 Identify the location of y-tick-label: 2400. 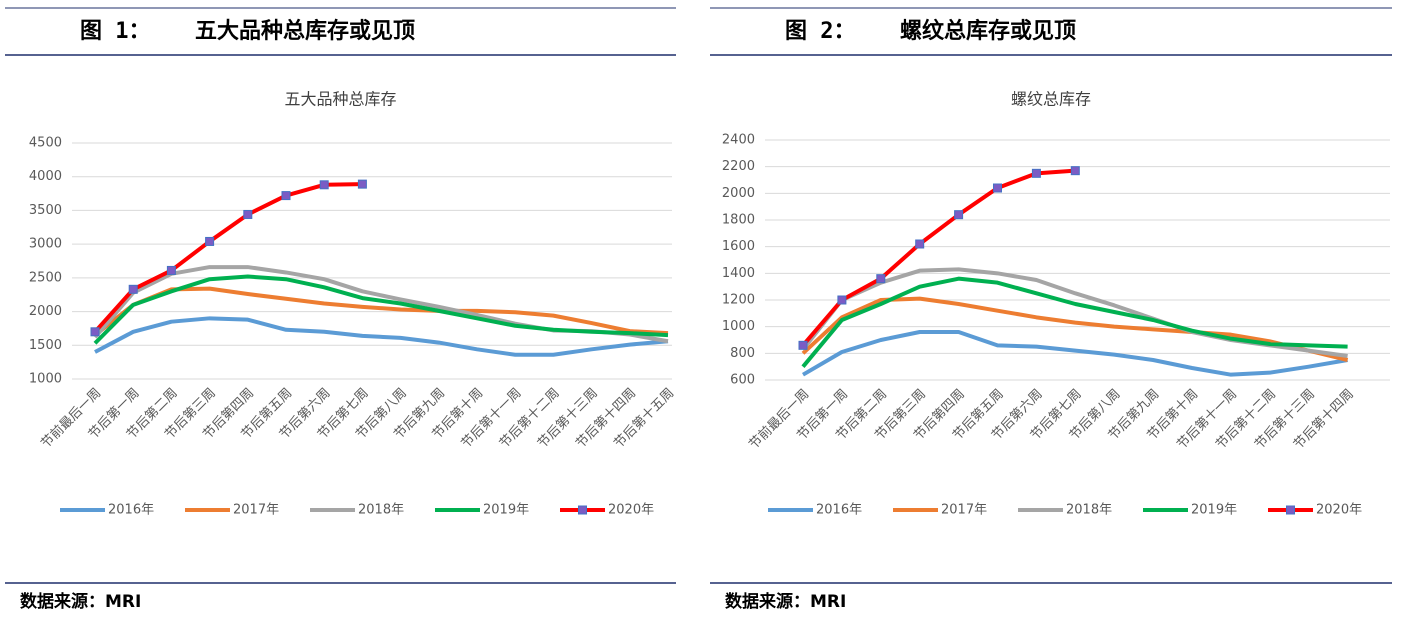
(738, 140).